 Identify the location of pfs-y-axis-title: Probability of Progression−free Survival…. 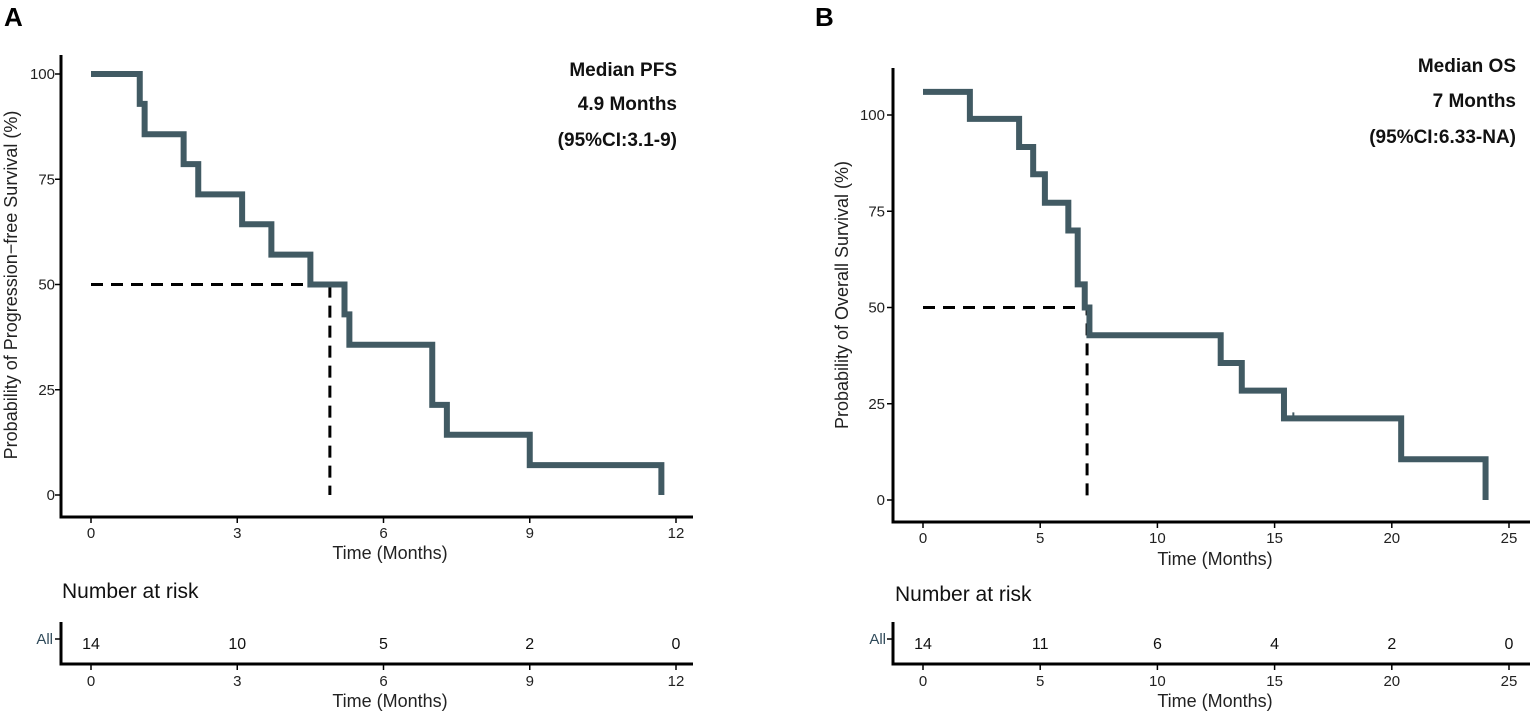
(11, 285).